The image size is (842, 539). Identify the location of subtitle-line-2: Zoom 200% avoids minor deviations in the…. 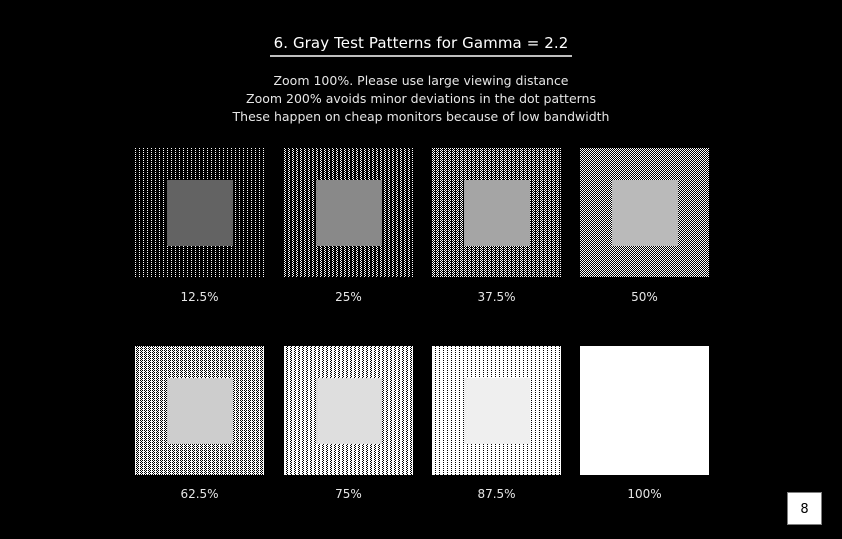
(421, 98).